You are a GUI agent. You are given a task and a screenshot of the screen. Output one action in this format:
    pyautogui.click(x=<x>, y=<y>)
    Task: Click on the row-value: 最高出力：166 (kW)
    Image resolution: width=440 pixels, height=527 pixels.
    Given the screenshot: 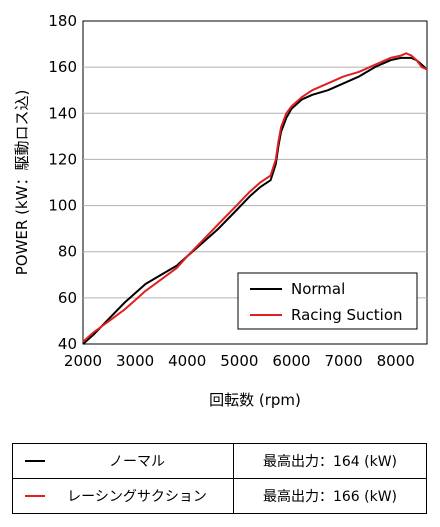 What is the action you would take?
    pyautogui.click(x=330, y=496)
    